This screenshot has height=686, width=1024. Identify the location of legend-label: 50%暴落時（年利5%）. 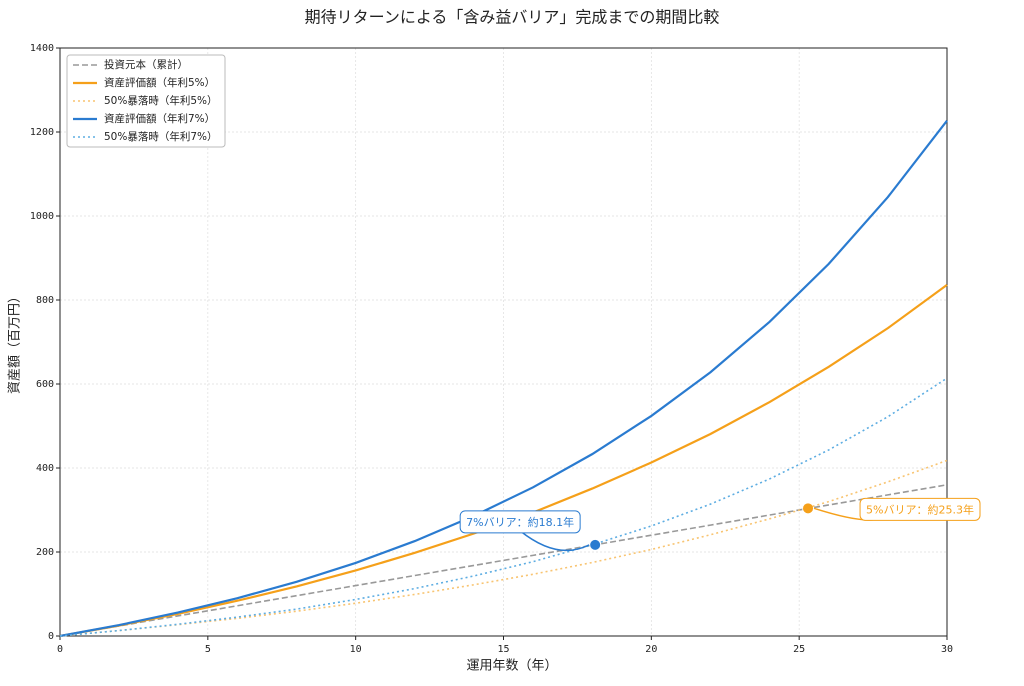
(161, 100).